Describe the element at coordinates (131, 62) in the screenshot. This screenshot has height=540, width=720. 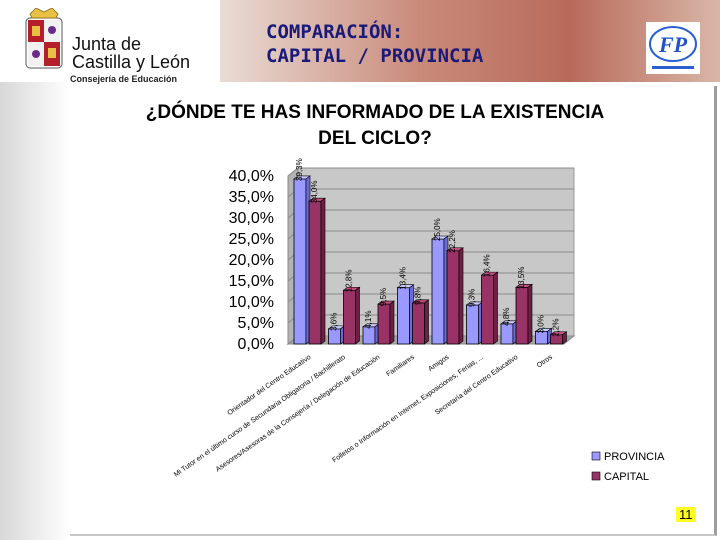
I see `org-name-line2: Castilla y León` at that location.